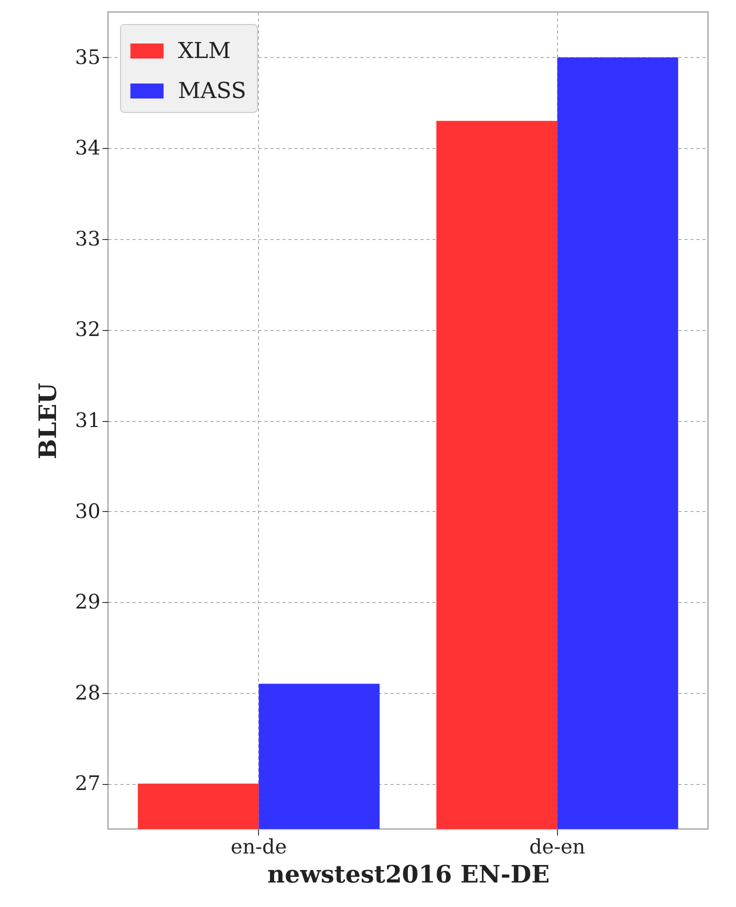  Describe the element at coordinates (87, 329) in the screenshot. I see `y-tick-label: 32` at that location.